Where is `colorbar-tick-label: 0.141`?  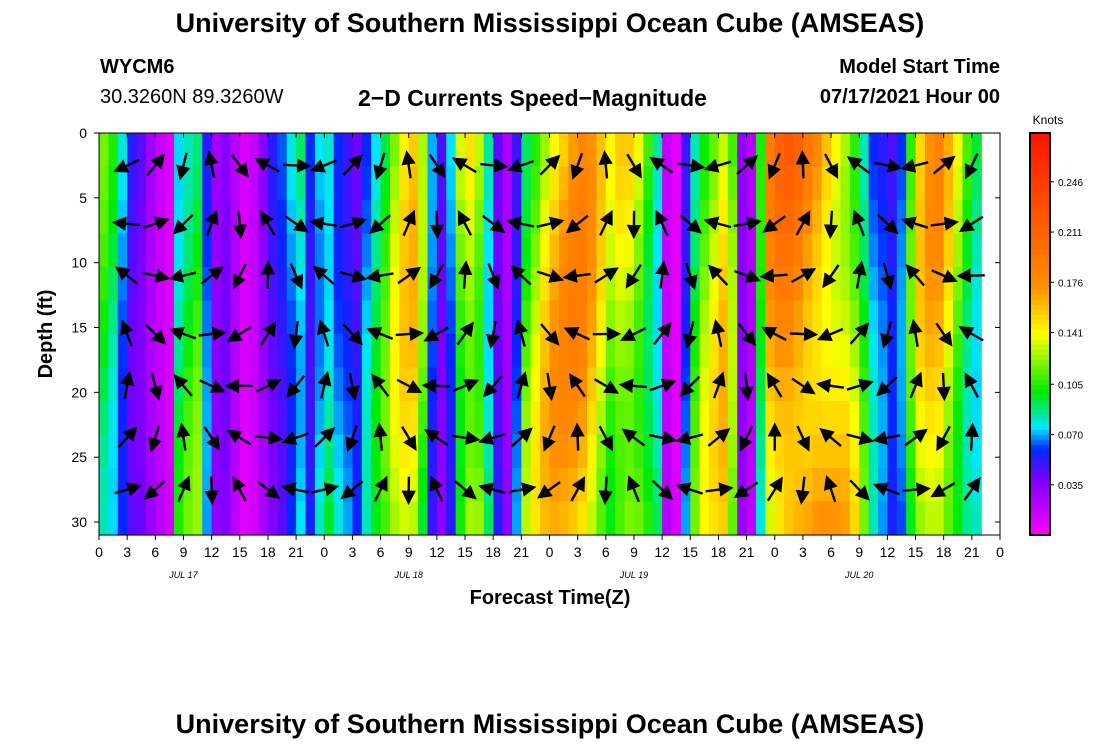
colorbar-tick-label: 0.141 is located at coordinates (1070, 334).